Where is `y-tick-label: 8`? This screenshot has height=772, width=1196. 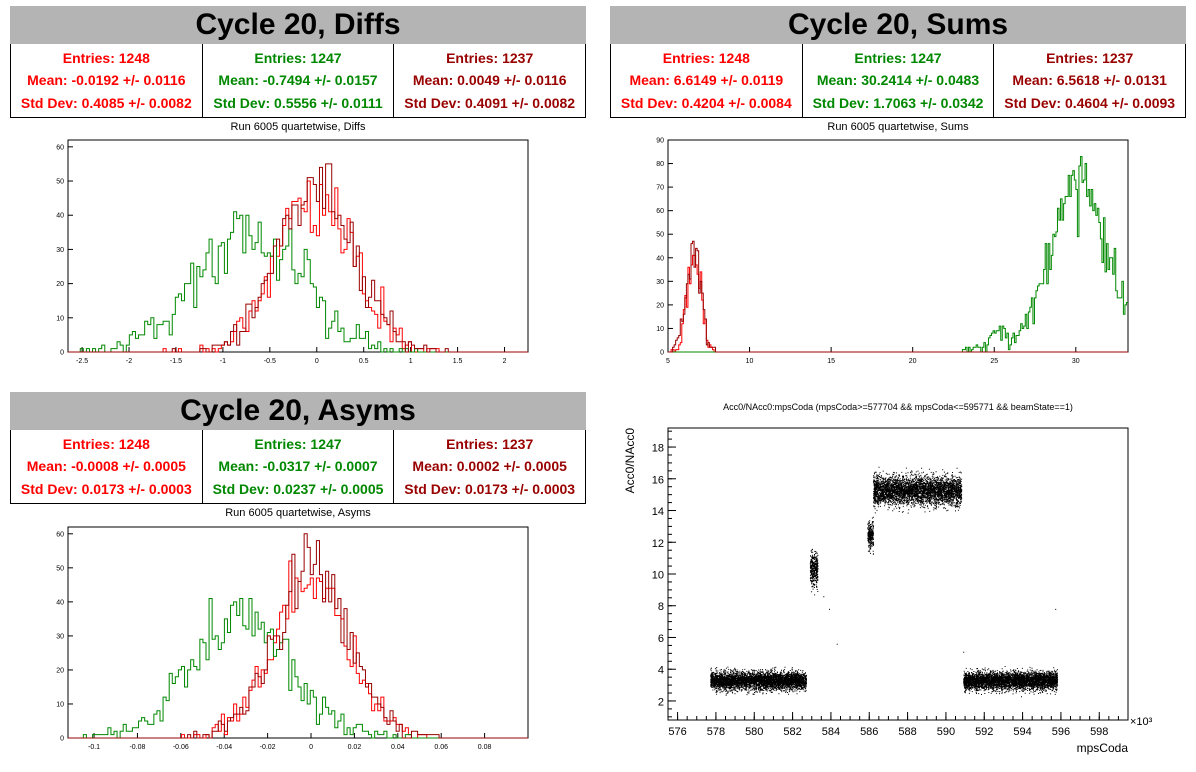 y-tick-label: 8 is located at coordinates (661, 607).